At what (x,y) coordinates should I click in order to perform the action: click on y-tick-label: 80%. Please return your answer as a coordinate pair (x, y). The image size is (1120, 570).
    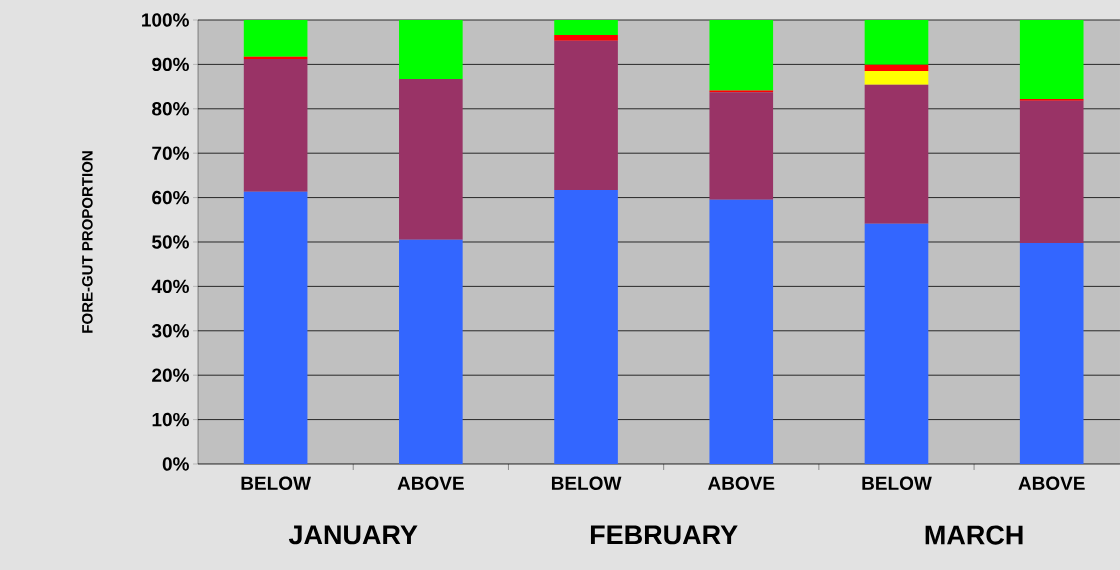
    Looking at the image, I should click on (170, 109).